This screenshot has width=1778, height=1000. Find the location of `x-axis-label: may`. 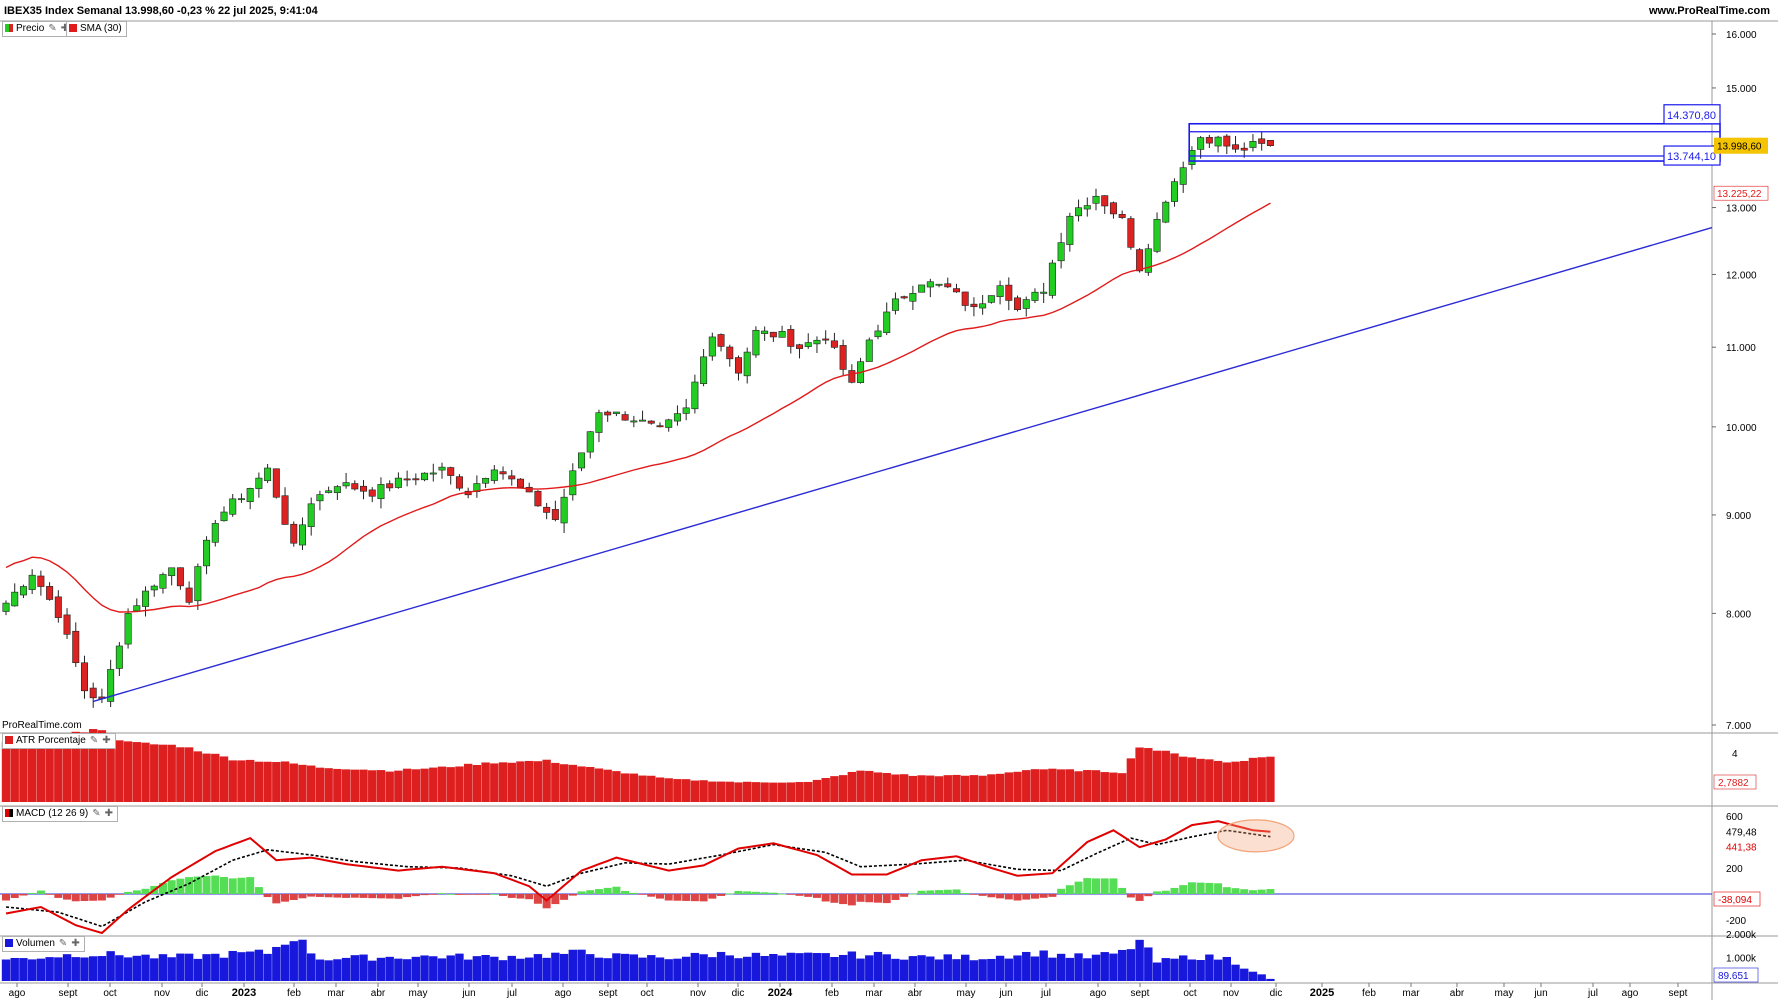

x-axis-label: may is located at coordinates (418, 993).